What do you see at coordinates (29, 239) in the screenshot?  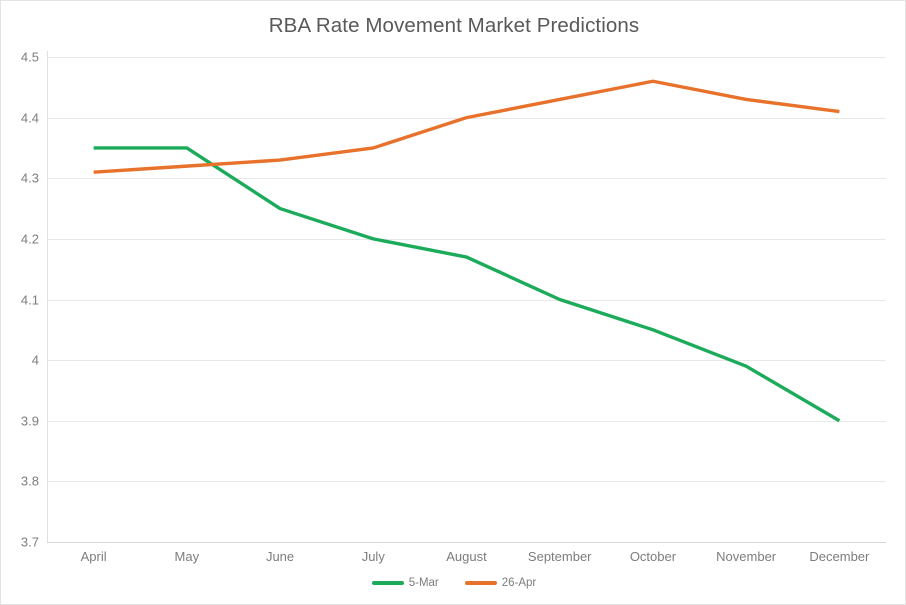 I see `y-axis-tick-label: 4.2` at bounding box center [29, 239].